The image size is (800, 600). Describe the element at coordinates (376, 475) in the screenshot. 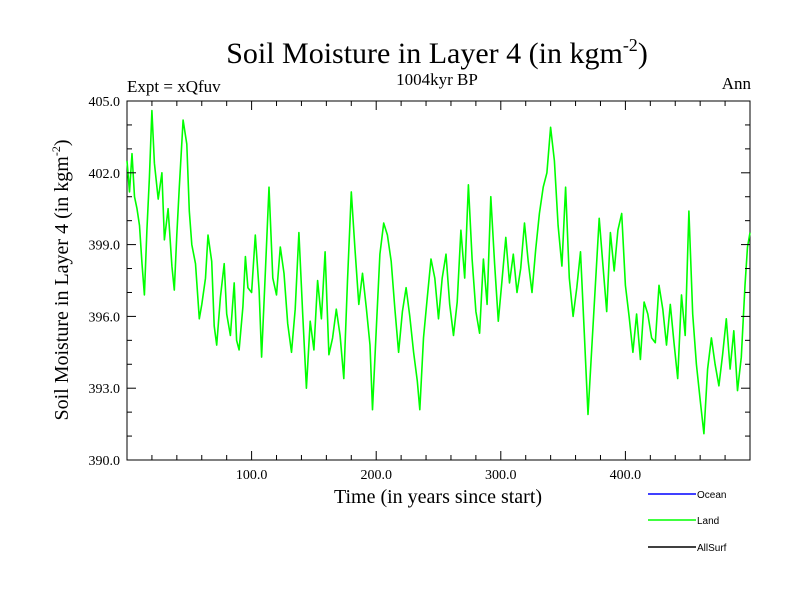

I see `x-tick-label: 200.0` at that location.